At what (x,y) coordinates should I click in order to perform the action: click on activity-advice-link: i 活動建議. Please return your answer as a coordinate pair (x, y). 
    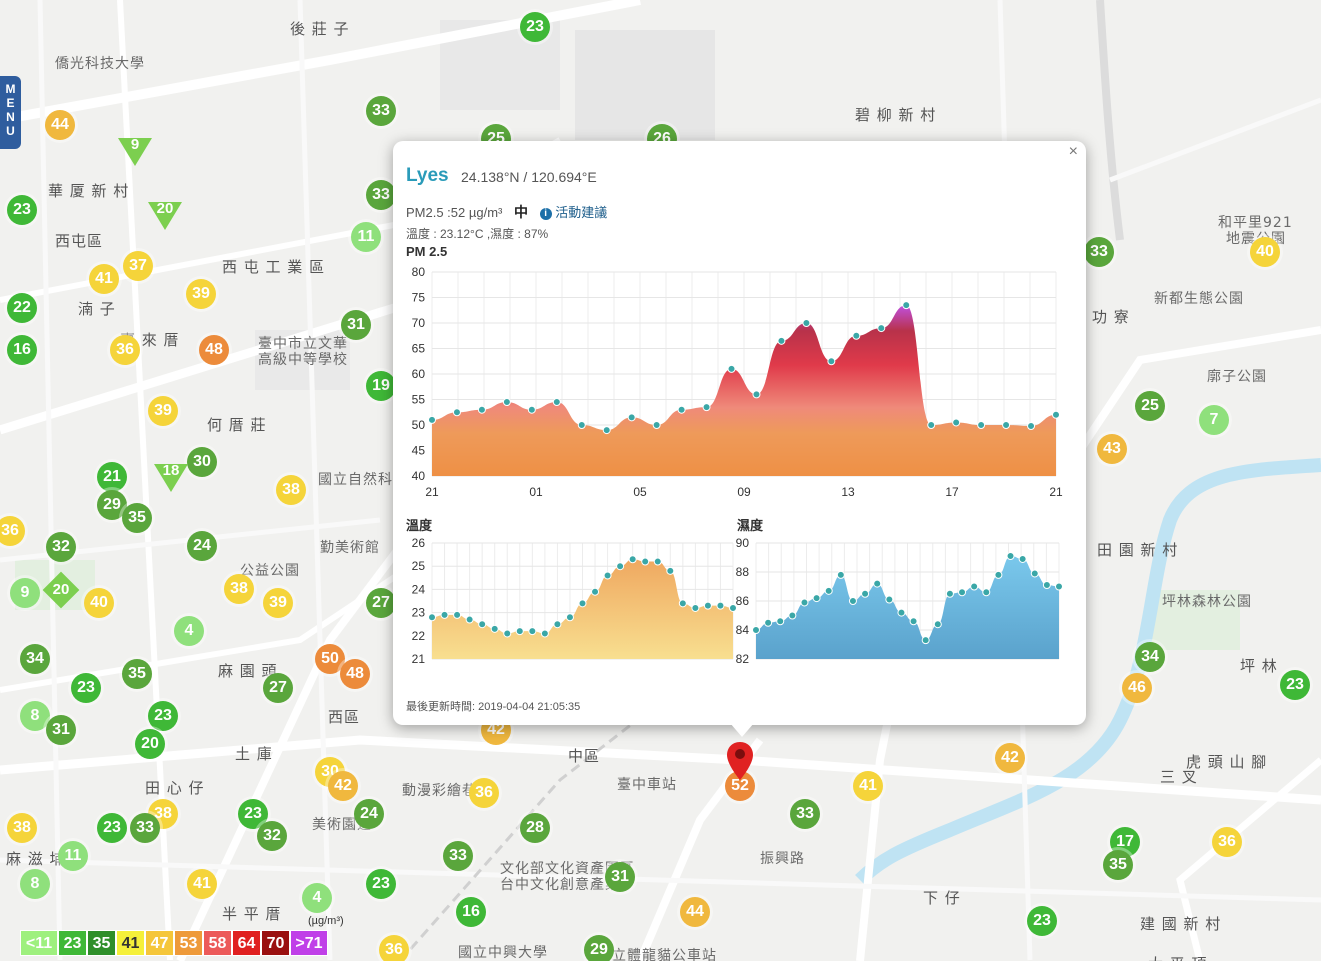
    Looking at the image, I should click on (573, 212).